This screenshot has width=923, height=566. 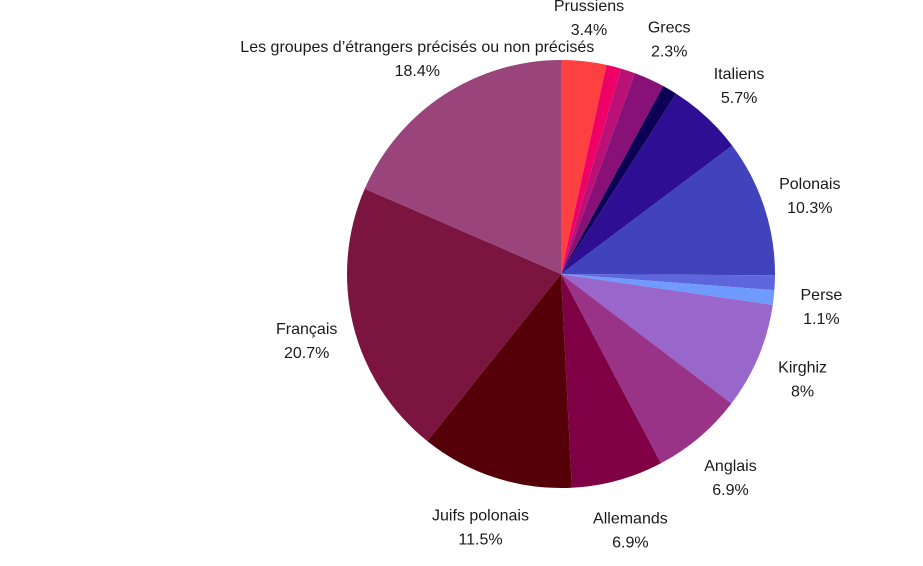 I want to click on slice-value-label: 5.7%, so click(x=739, y=98).